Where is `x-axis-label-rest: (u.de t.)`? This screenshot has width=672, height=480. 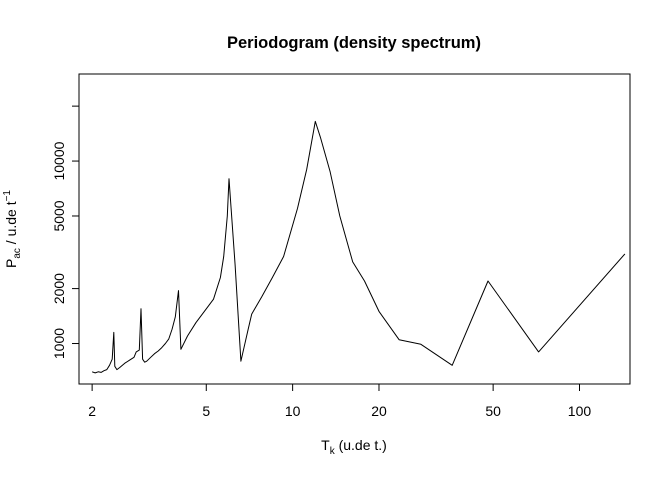 x-axis-label-rest: (u.de t.) is located at coordinates (361, 445).